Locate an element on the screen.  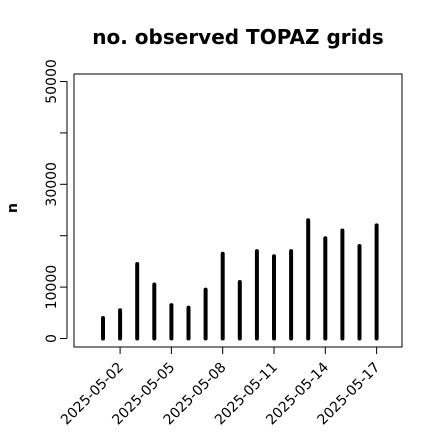
y-tick-label: 10000 is located at coordinates (52, 287).